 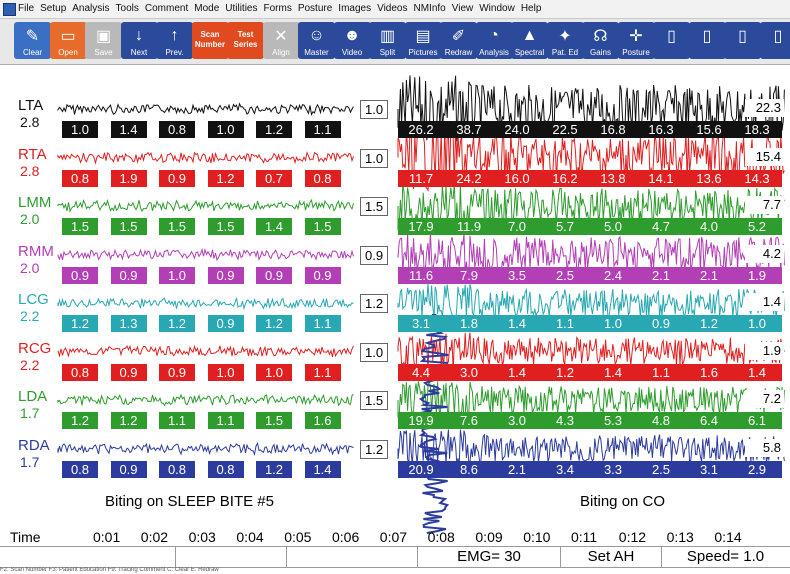 I want to click on status-bar: EMG= 30 Set AH Speed= 1.0, so click(x=395, y=557).